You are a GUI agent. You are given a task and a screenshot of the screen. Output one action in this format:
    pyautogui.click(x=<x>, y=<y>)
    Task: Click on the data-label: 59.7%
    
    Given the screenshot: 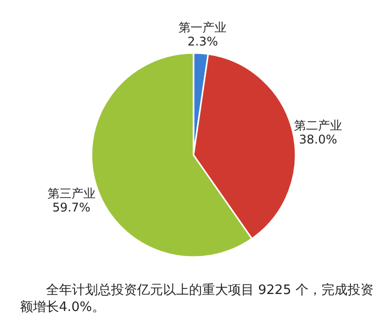 What is the action you would take?
    pyautogui.click(x=71, y=207)
    